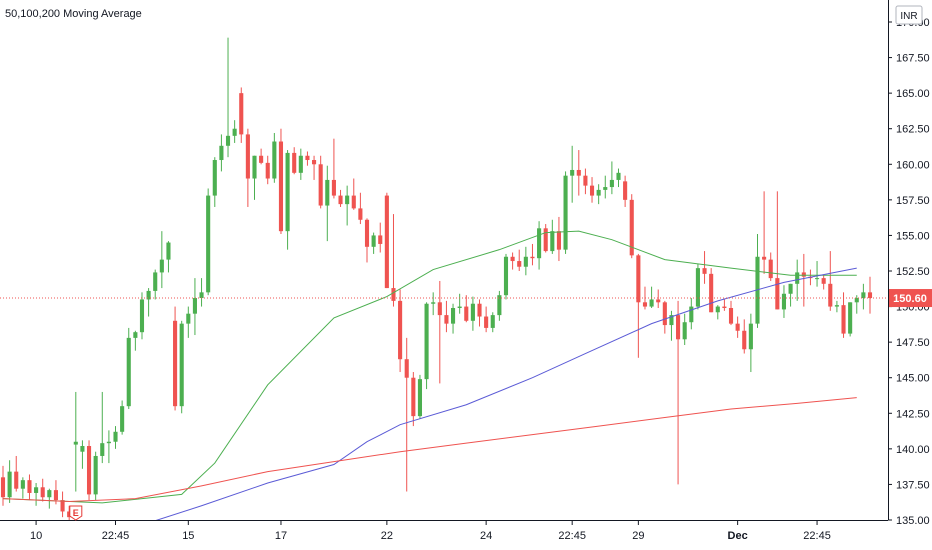 The width and height of the screenshot is (932, 550). Describe the element at coordinates (909, 15) in the screenshot. I see `currency-badge: INR` at that location.